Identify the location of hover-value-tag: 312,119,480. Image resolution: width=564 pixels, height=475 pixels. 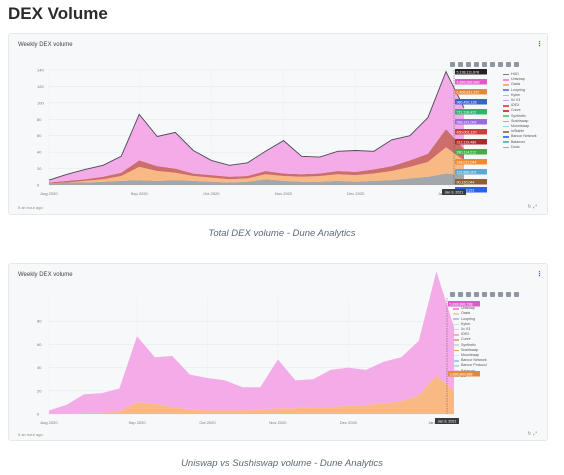
(467, 142).